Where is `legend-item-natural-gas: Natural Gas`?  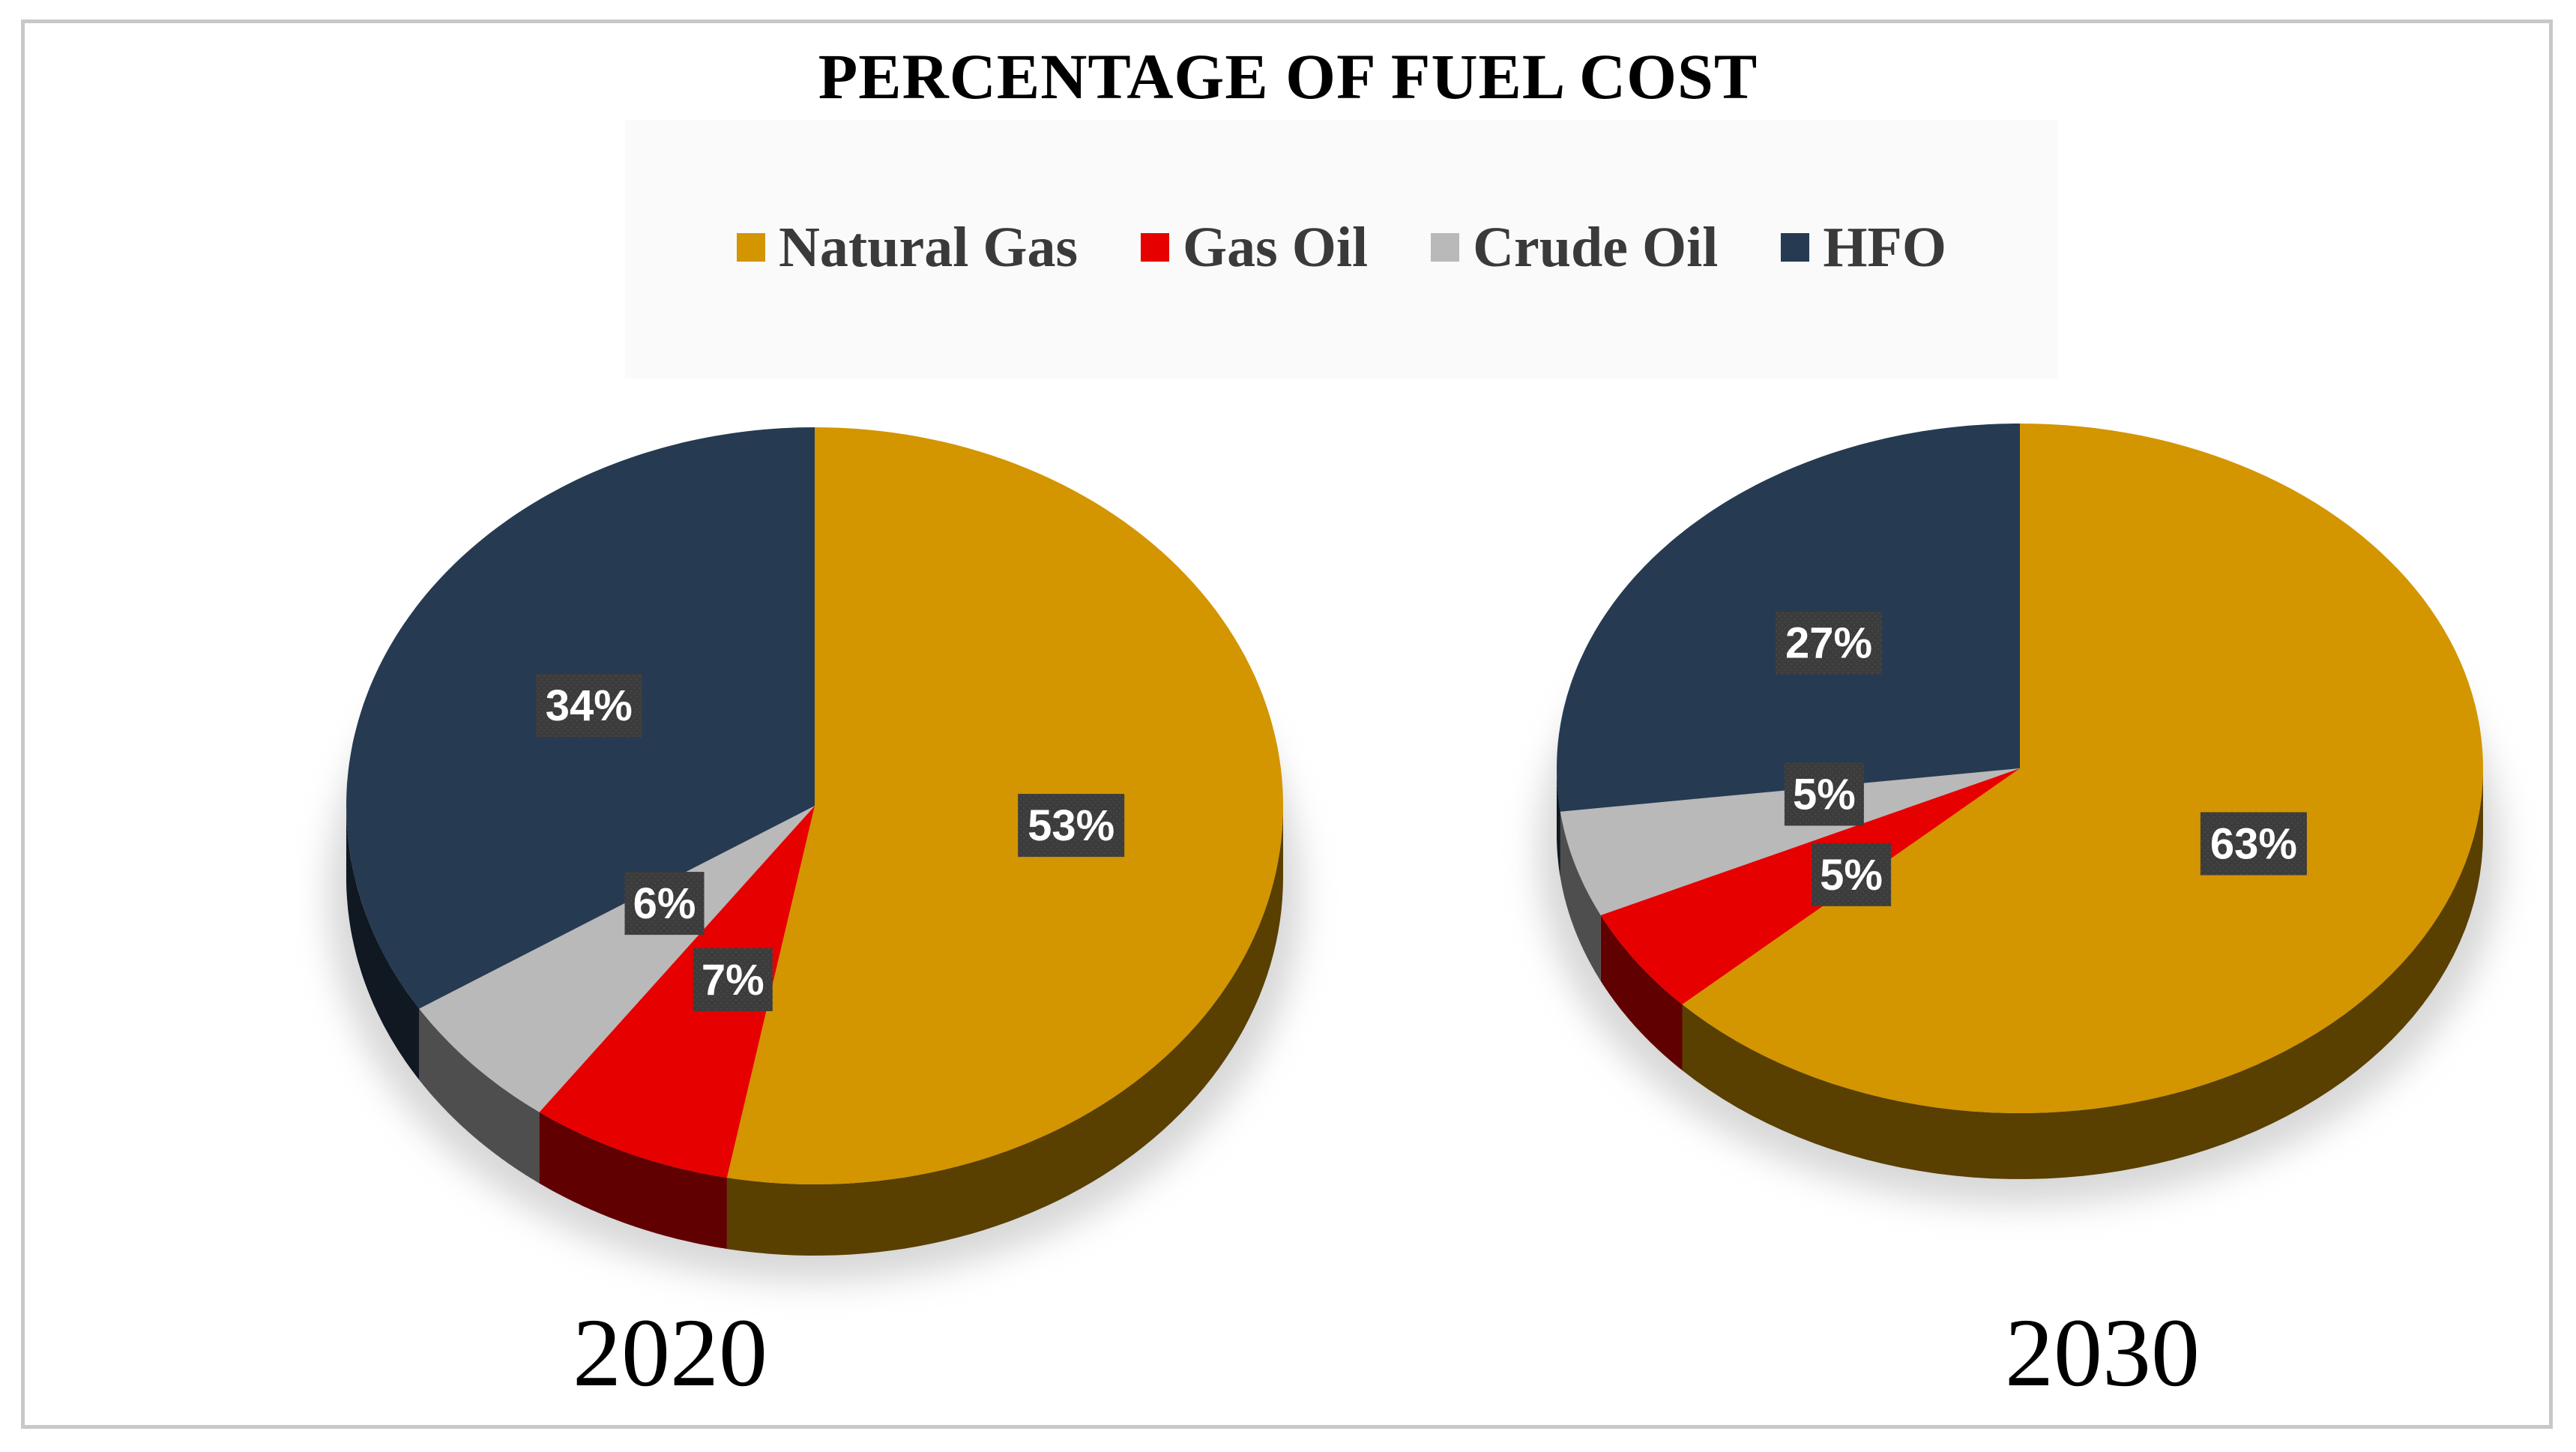 legend-item-natural-gas: Natural Gas is located at coordinates (907, 247).